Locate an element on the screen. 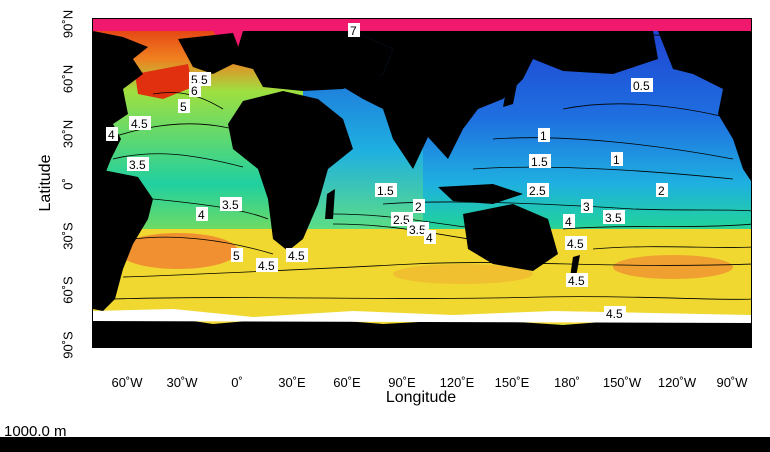 The width and height of the screenshot is (770, 452). contour-label: 7 is located at coordinates (354, 30).